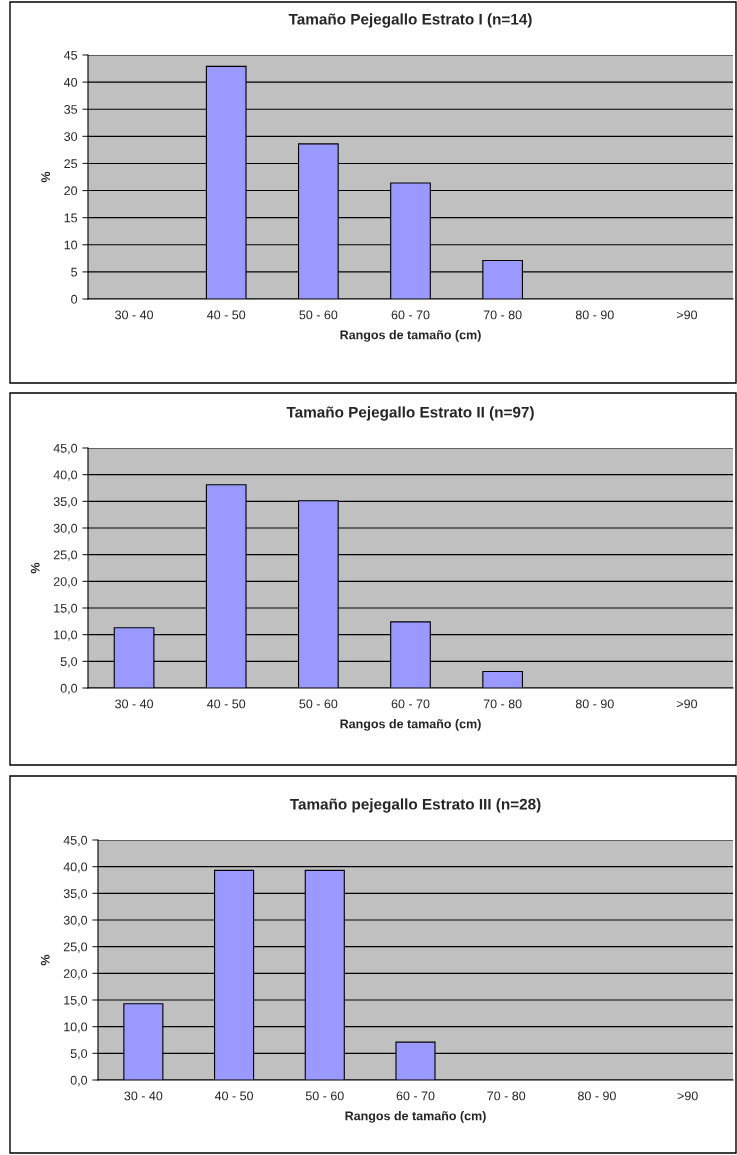 This screenshot has height=1155, width=737. What do you see at coordinates (74, 272) in the screenshot?
I see `y-tick-label: 5` at bounding box center [74, 272].